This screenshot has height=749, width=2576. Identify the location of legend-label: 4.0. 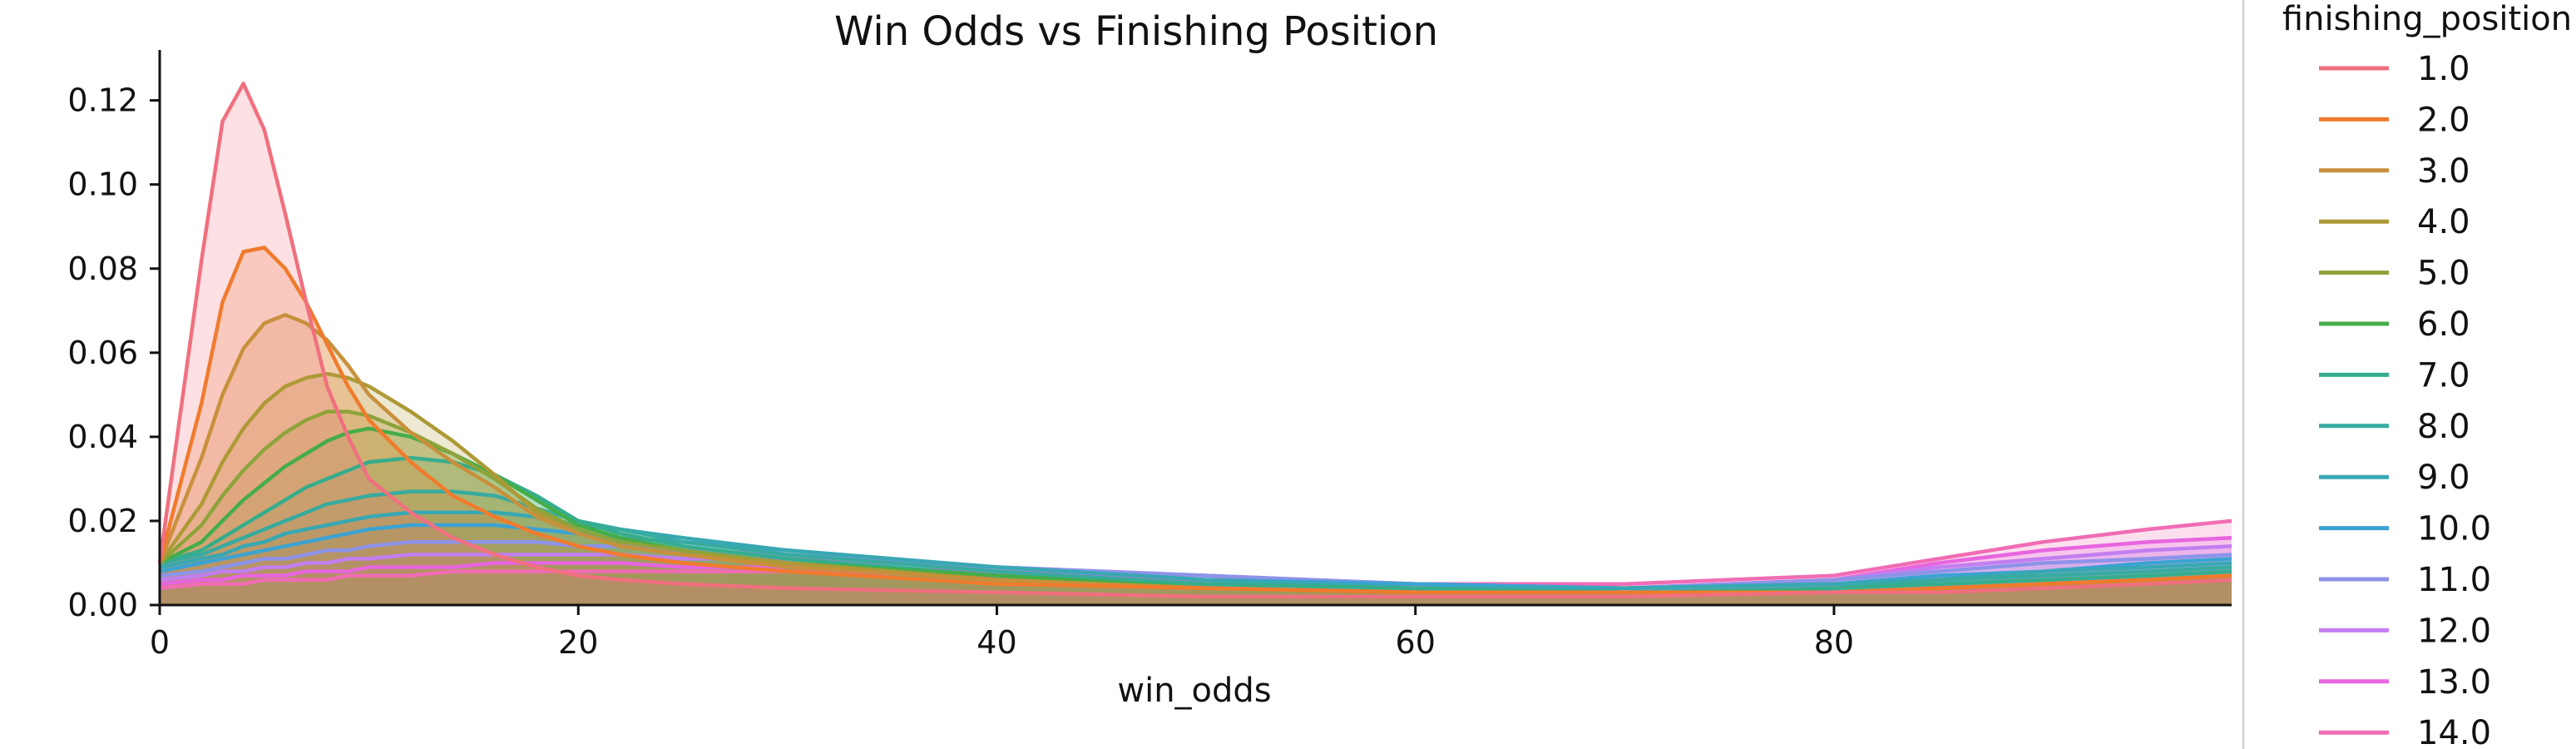
(2443, 222).